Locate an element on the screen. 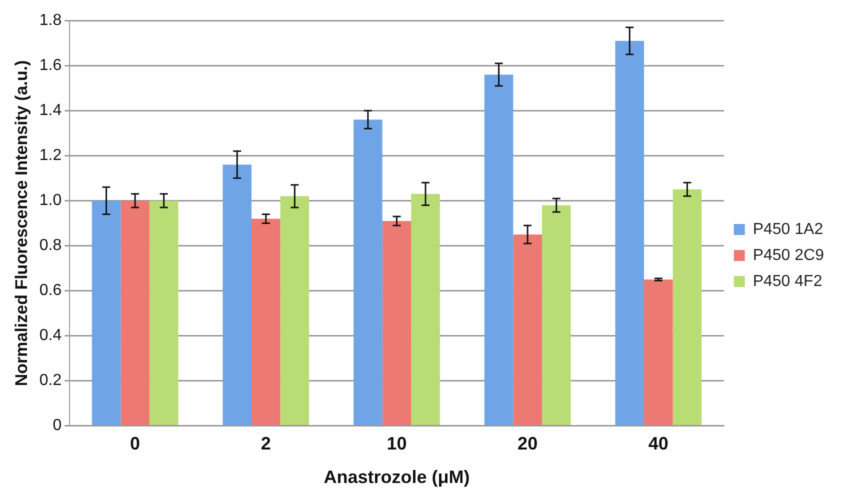  y-tick-label: 0.4 is located at coordinates (50, 335).